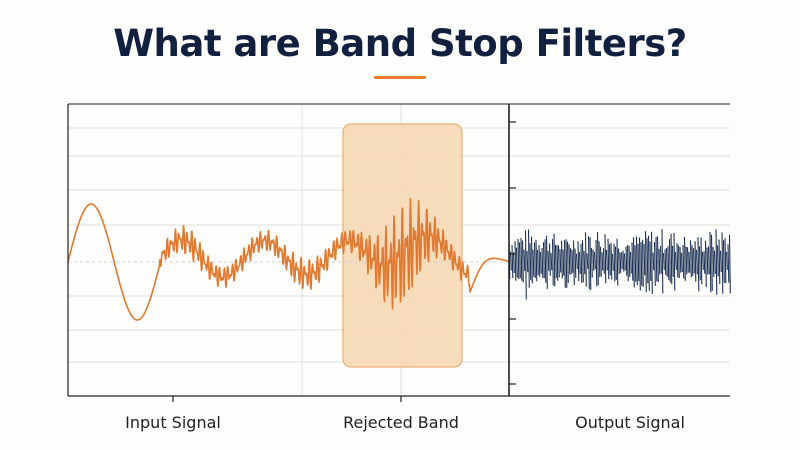  What do you see at coordinates (619, 264) in the screenshot?
I see `output-signal-wave` at bounding box center [619, 264].